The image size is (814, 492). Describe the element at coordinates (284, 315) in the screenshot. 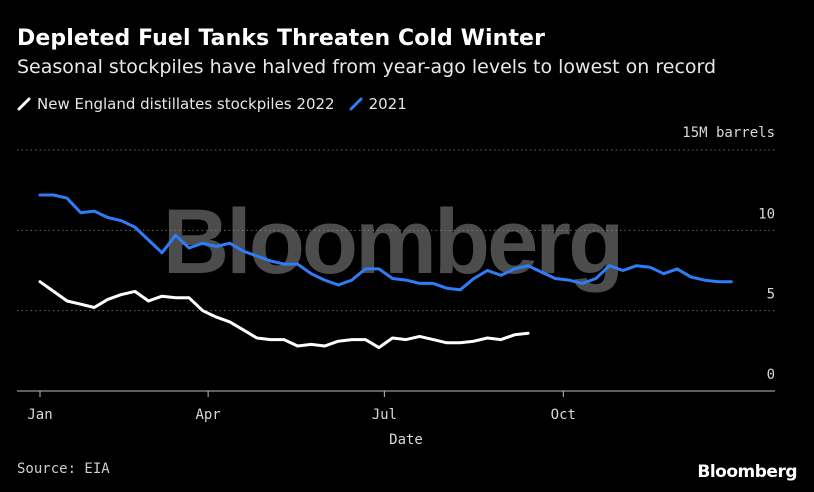

I see `series-line-2022` at that location.